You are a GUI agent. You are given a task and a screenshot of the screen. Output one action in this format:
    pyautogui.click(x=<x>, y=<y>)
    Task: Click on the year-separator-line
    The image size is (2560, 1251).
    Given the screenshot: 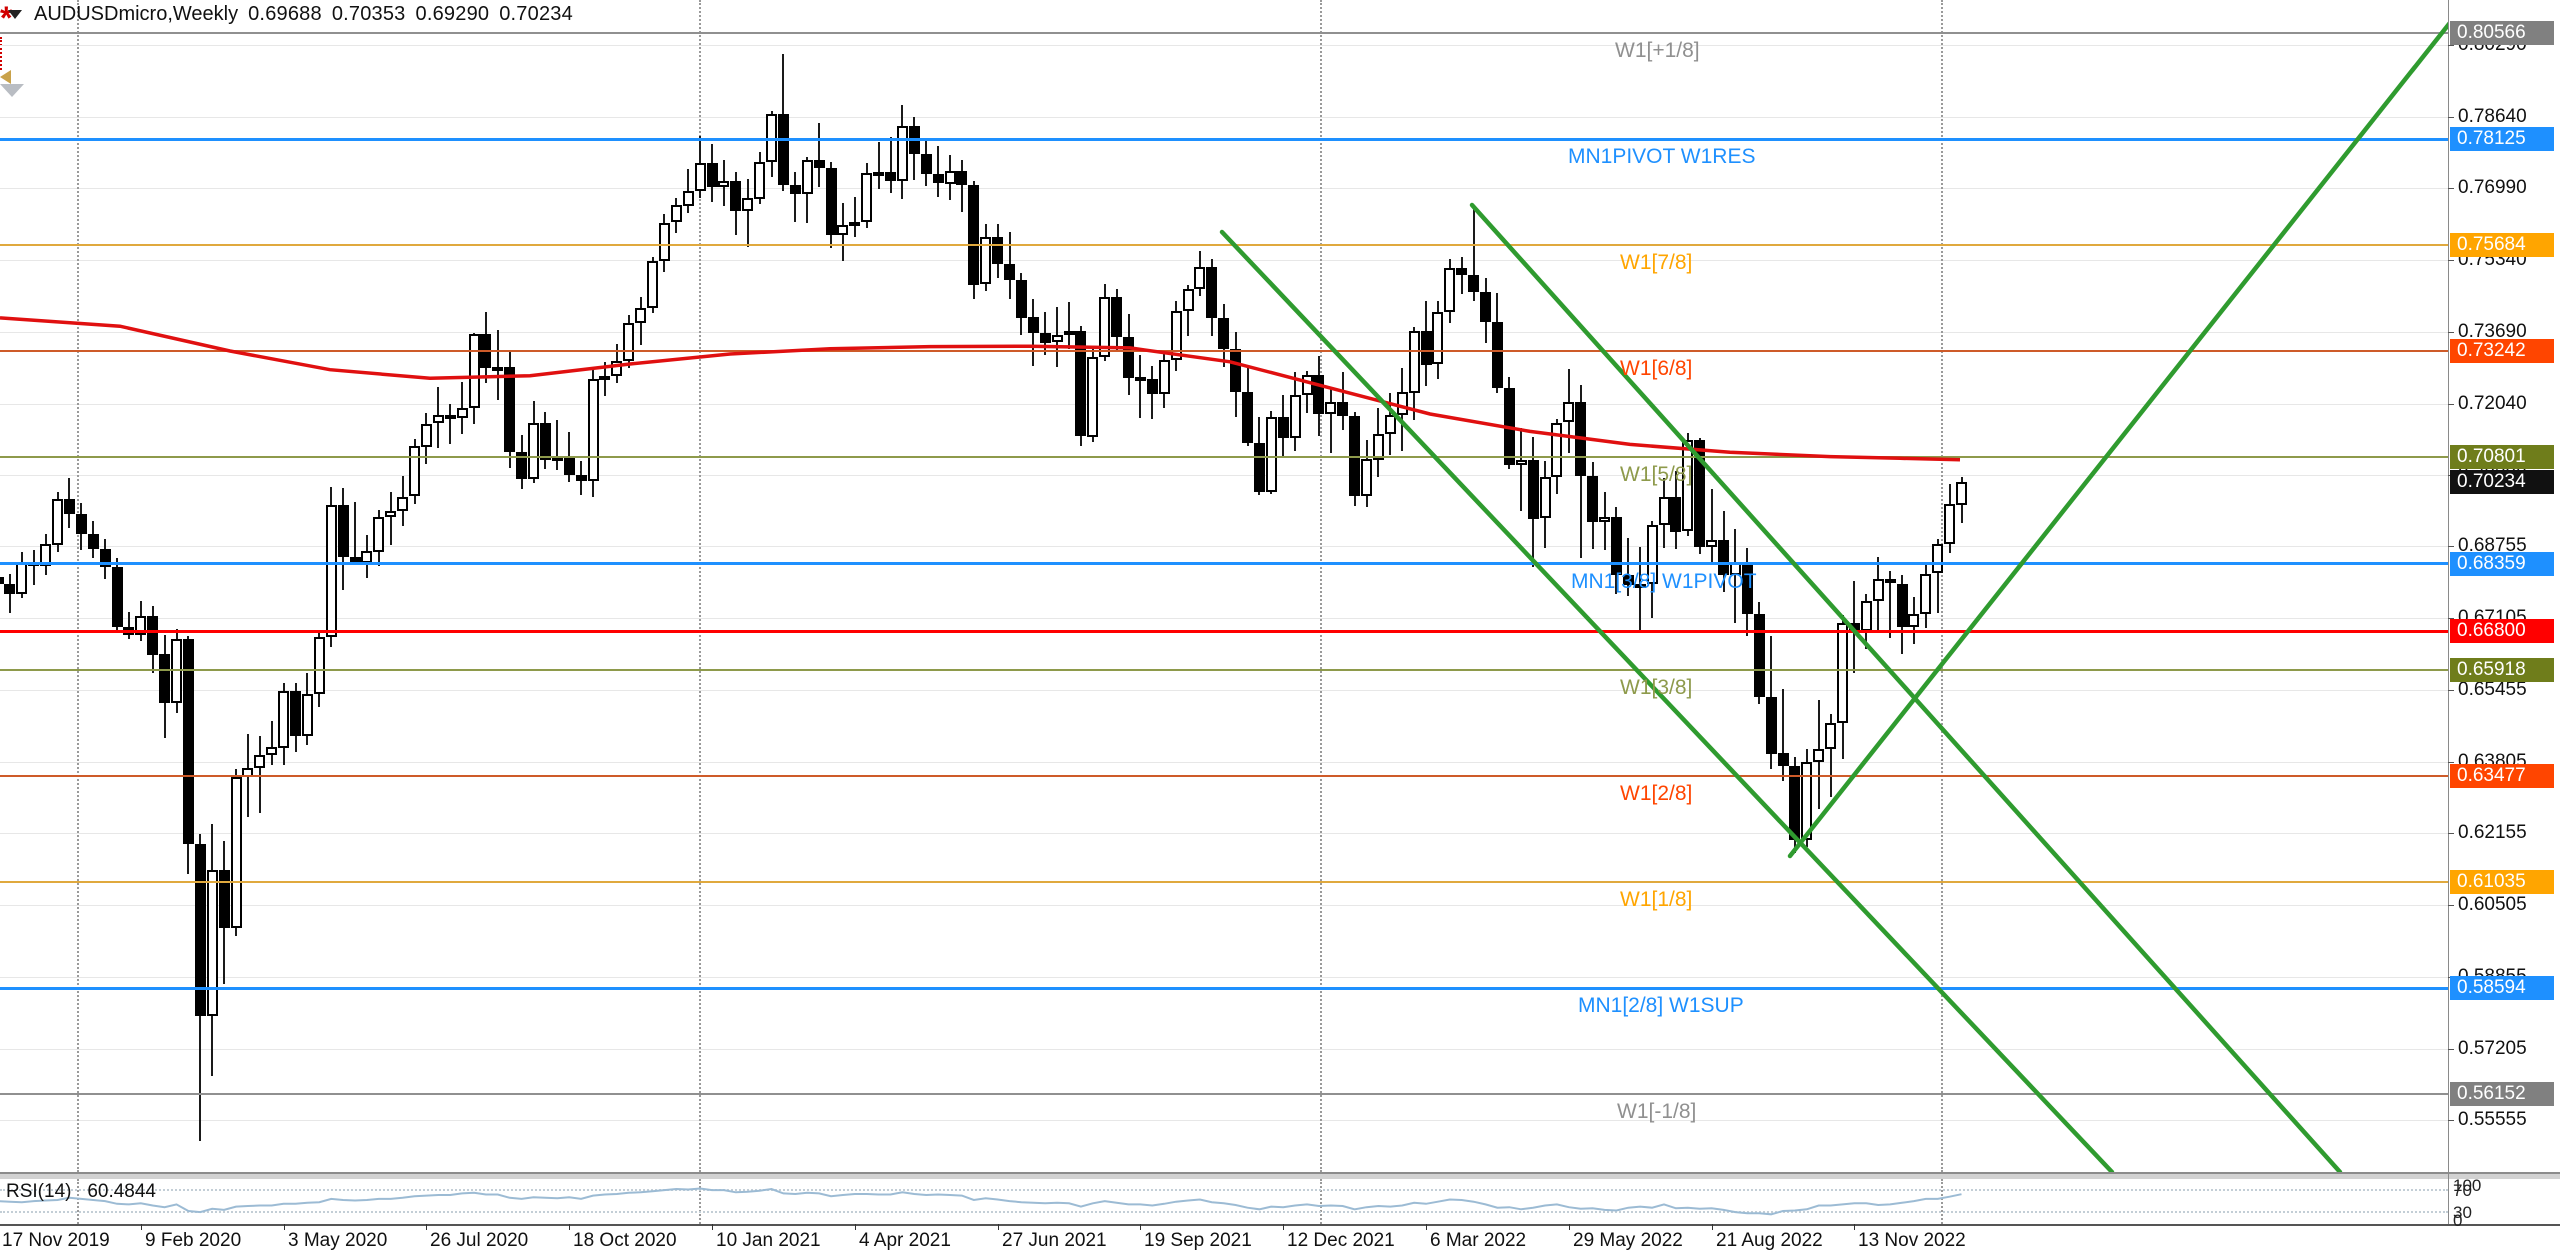 What is the action you would take?
    pyautogui.click(x=1942, y=1201)
    